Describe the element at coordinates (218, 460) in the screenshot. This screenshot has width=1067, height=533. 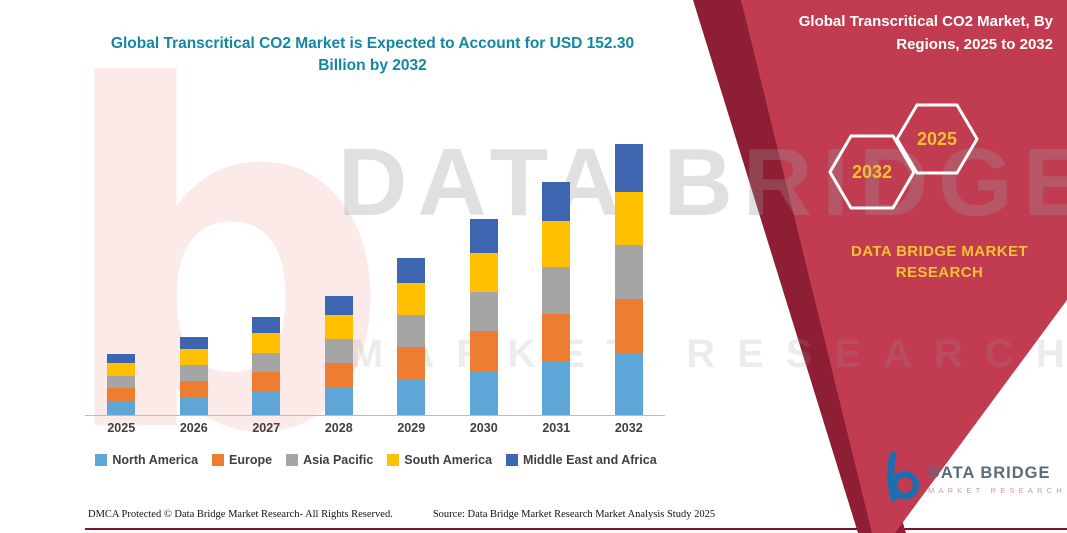
I see `legend-swatch-europe` at that location.